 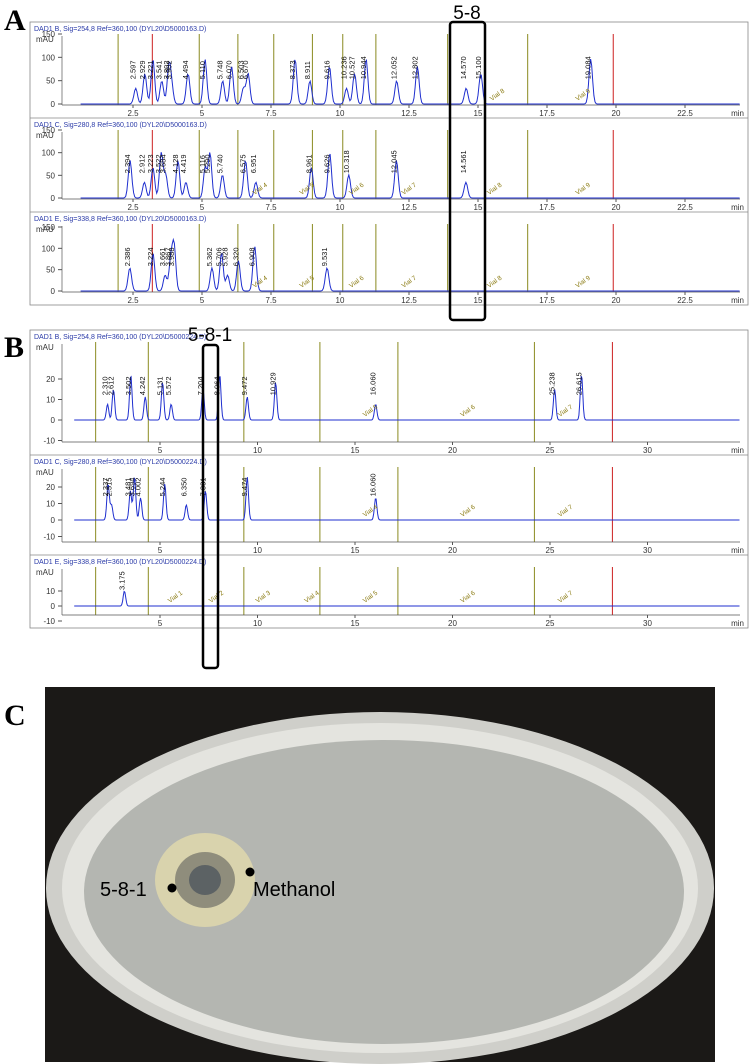 What do you see at coordinates (219, 163) in the screenshot?
I see `peak-label: 5.740` at bounding box center [219, 163].